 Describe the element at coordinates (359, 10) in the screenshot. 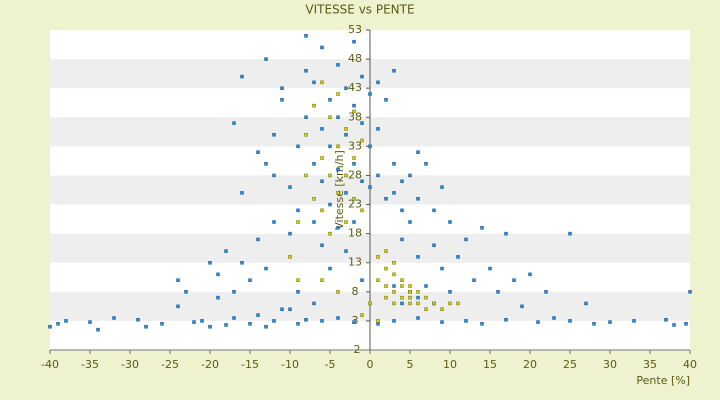

I see `chart-title: VITESSE vs PENTE` at that location.